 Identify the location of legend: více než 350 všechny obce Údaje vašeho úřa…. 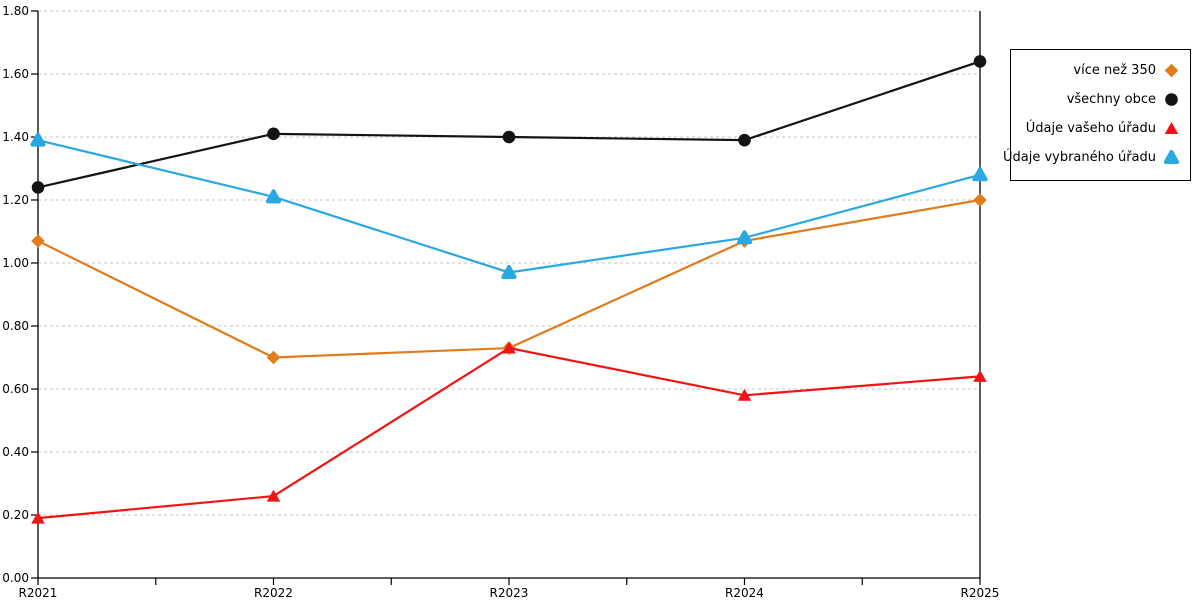
(1097, 115).